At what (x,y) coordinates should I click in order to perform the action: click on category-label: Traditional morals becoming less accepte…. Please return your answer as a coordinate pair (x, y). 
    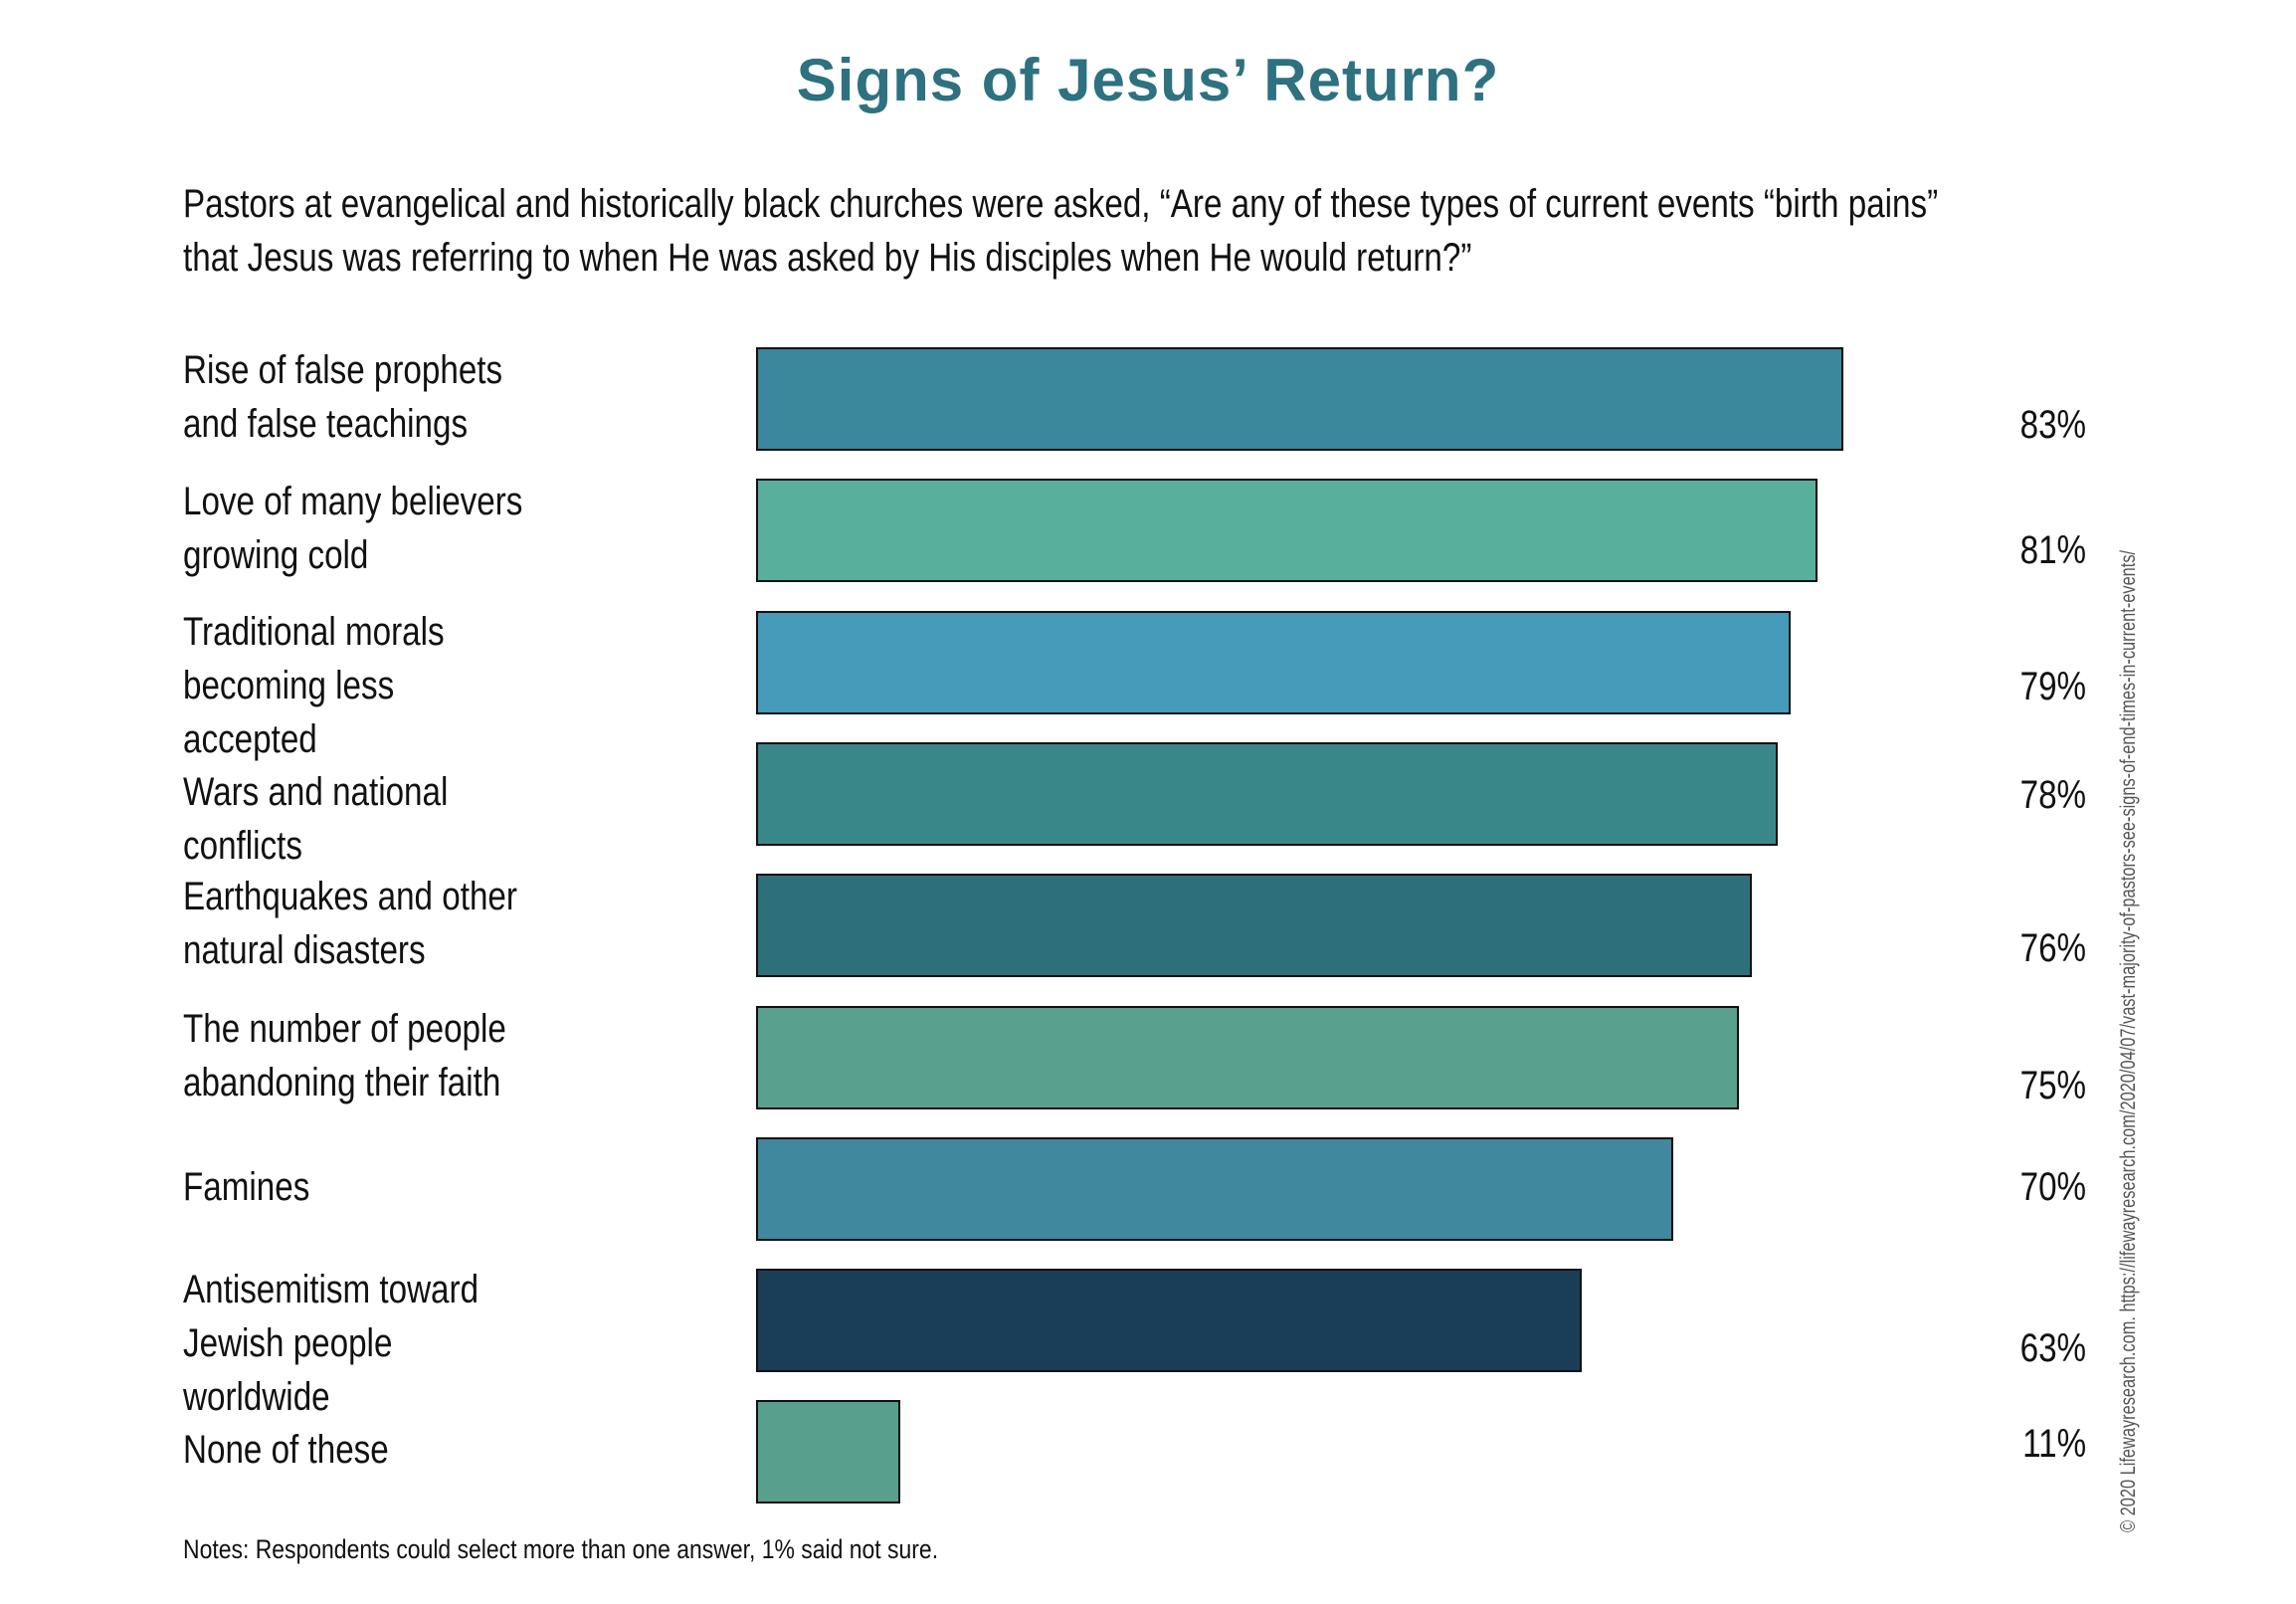
    Looking at the image, I should click on (314, 685).